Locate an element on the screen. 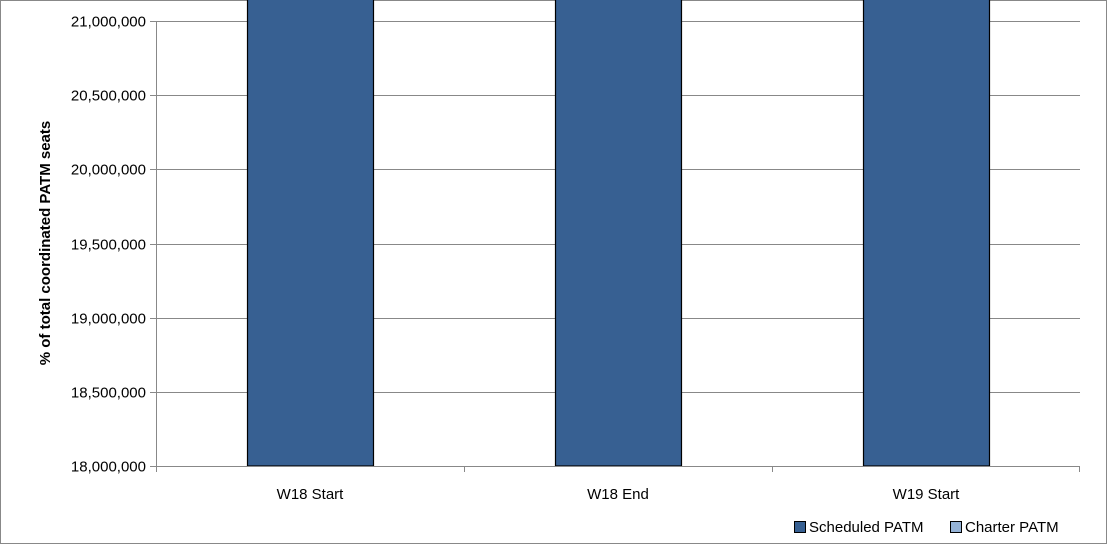  y-tick-label: 21,000,000 is located at coordinates (108, 22).